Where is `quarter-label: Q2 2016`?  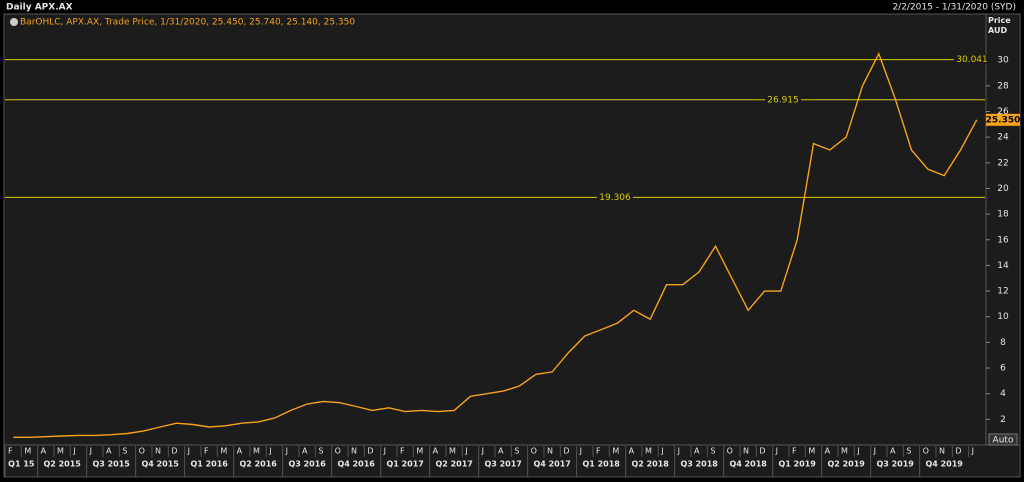 quarter-label: Q2 2016 is located at coordinates (258, 464).